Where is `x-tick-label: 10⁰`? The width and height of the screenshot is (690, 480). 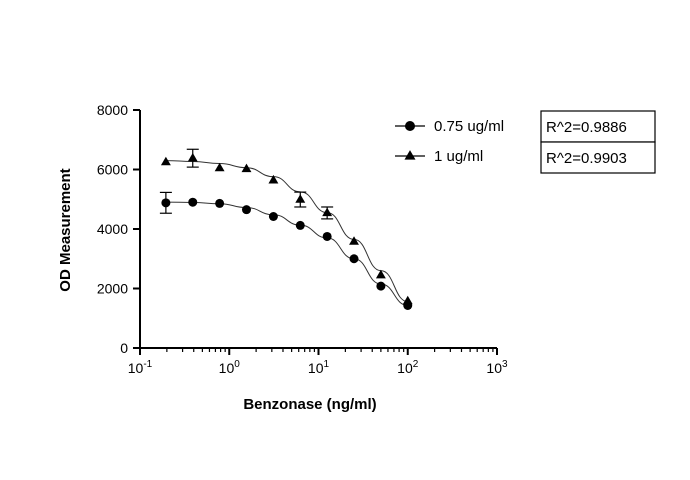 x-tick-label: 10⁰ is located at coordinates (230, 367).